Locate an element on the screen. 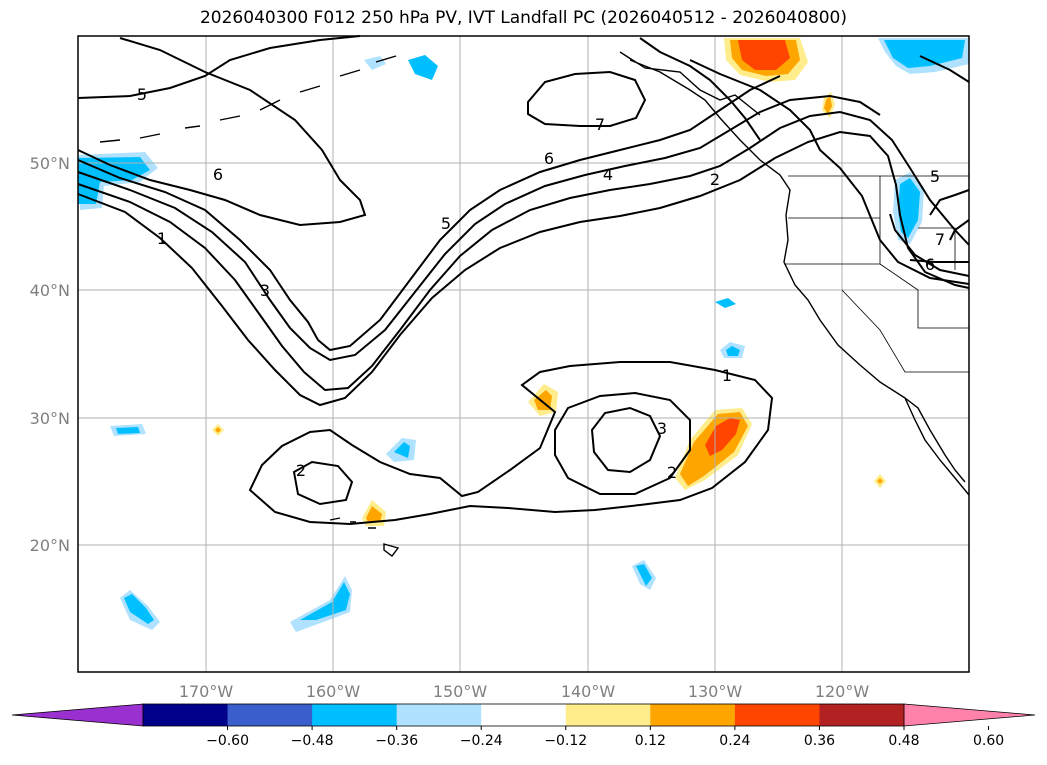 The image size is (1047, 765). colorbar-frame is located at coordinates (523, 715).